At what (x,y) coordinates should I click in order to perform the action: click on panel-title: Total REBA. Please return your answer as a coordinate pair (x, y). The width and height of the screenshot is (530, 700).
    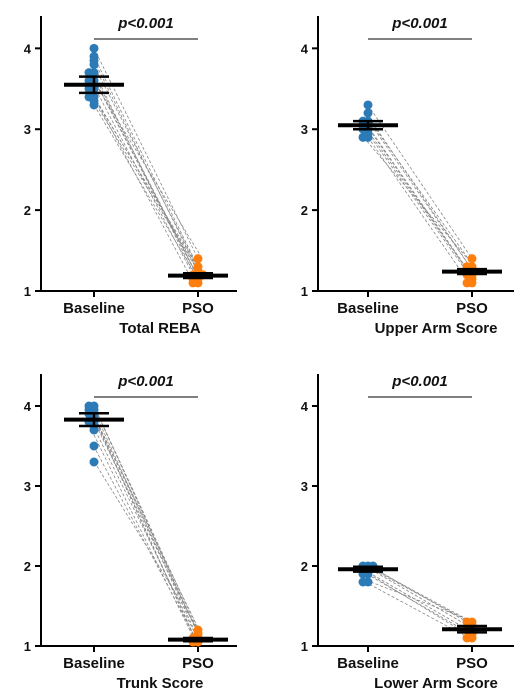
    Looking at the image, I should click on (160, 328).